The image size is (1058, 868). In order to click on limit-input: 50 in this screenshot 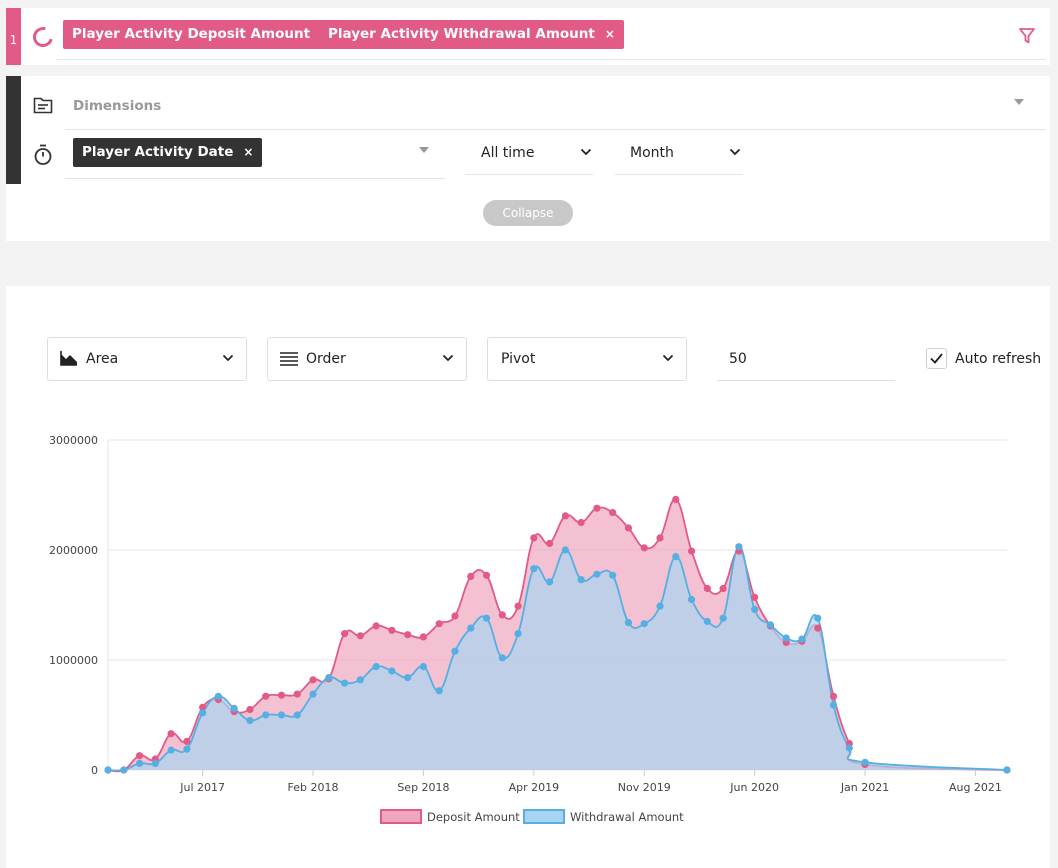, I will do `click(806, 359)`.